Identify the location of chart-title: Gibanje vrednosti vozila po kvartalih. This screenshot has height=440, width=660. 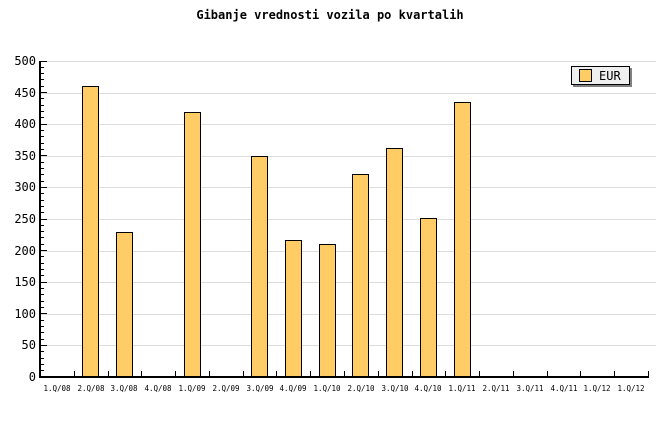
(330, 15).